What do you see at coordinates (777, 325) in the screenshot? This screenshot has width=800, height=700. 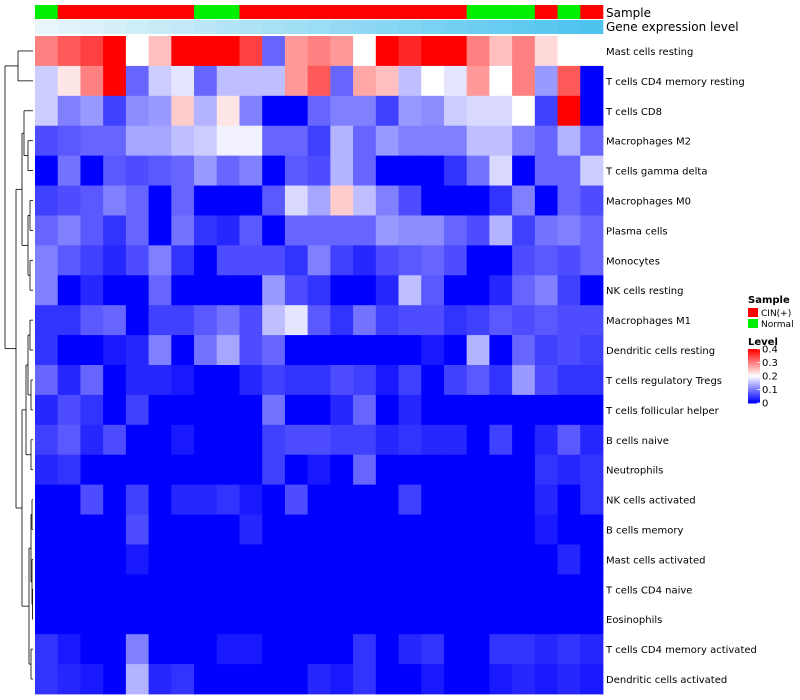 I see `legend-label: Normal` at bounding box center [777, 325].